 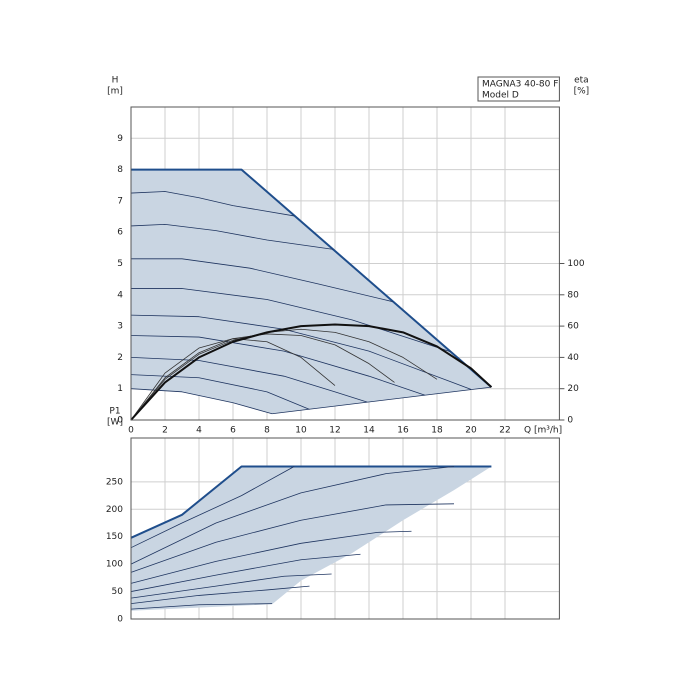 I want to click on y2-tick-label: 0, so click(x=570, y=421).